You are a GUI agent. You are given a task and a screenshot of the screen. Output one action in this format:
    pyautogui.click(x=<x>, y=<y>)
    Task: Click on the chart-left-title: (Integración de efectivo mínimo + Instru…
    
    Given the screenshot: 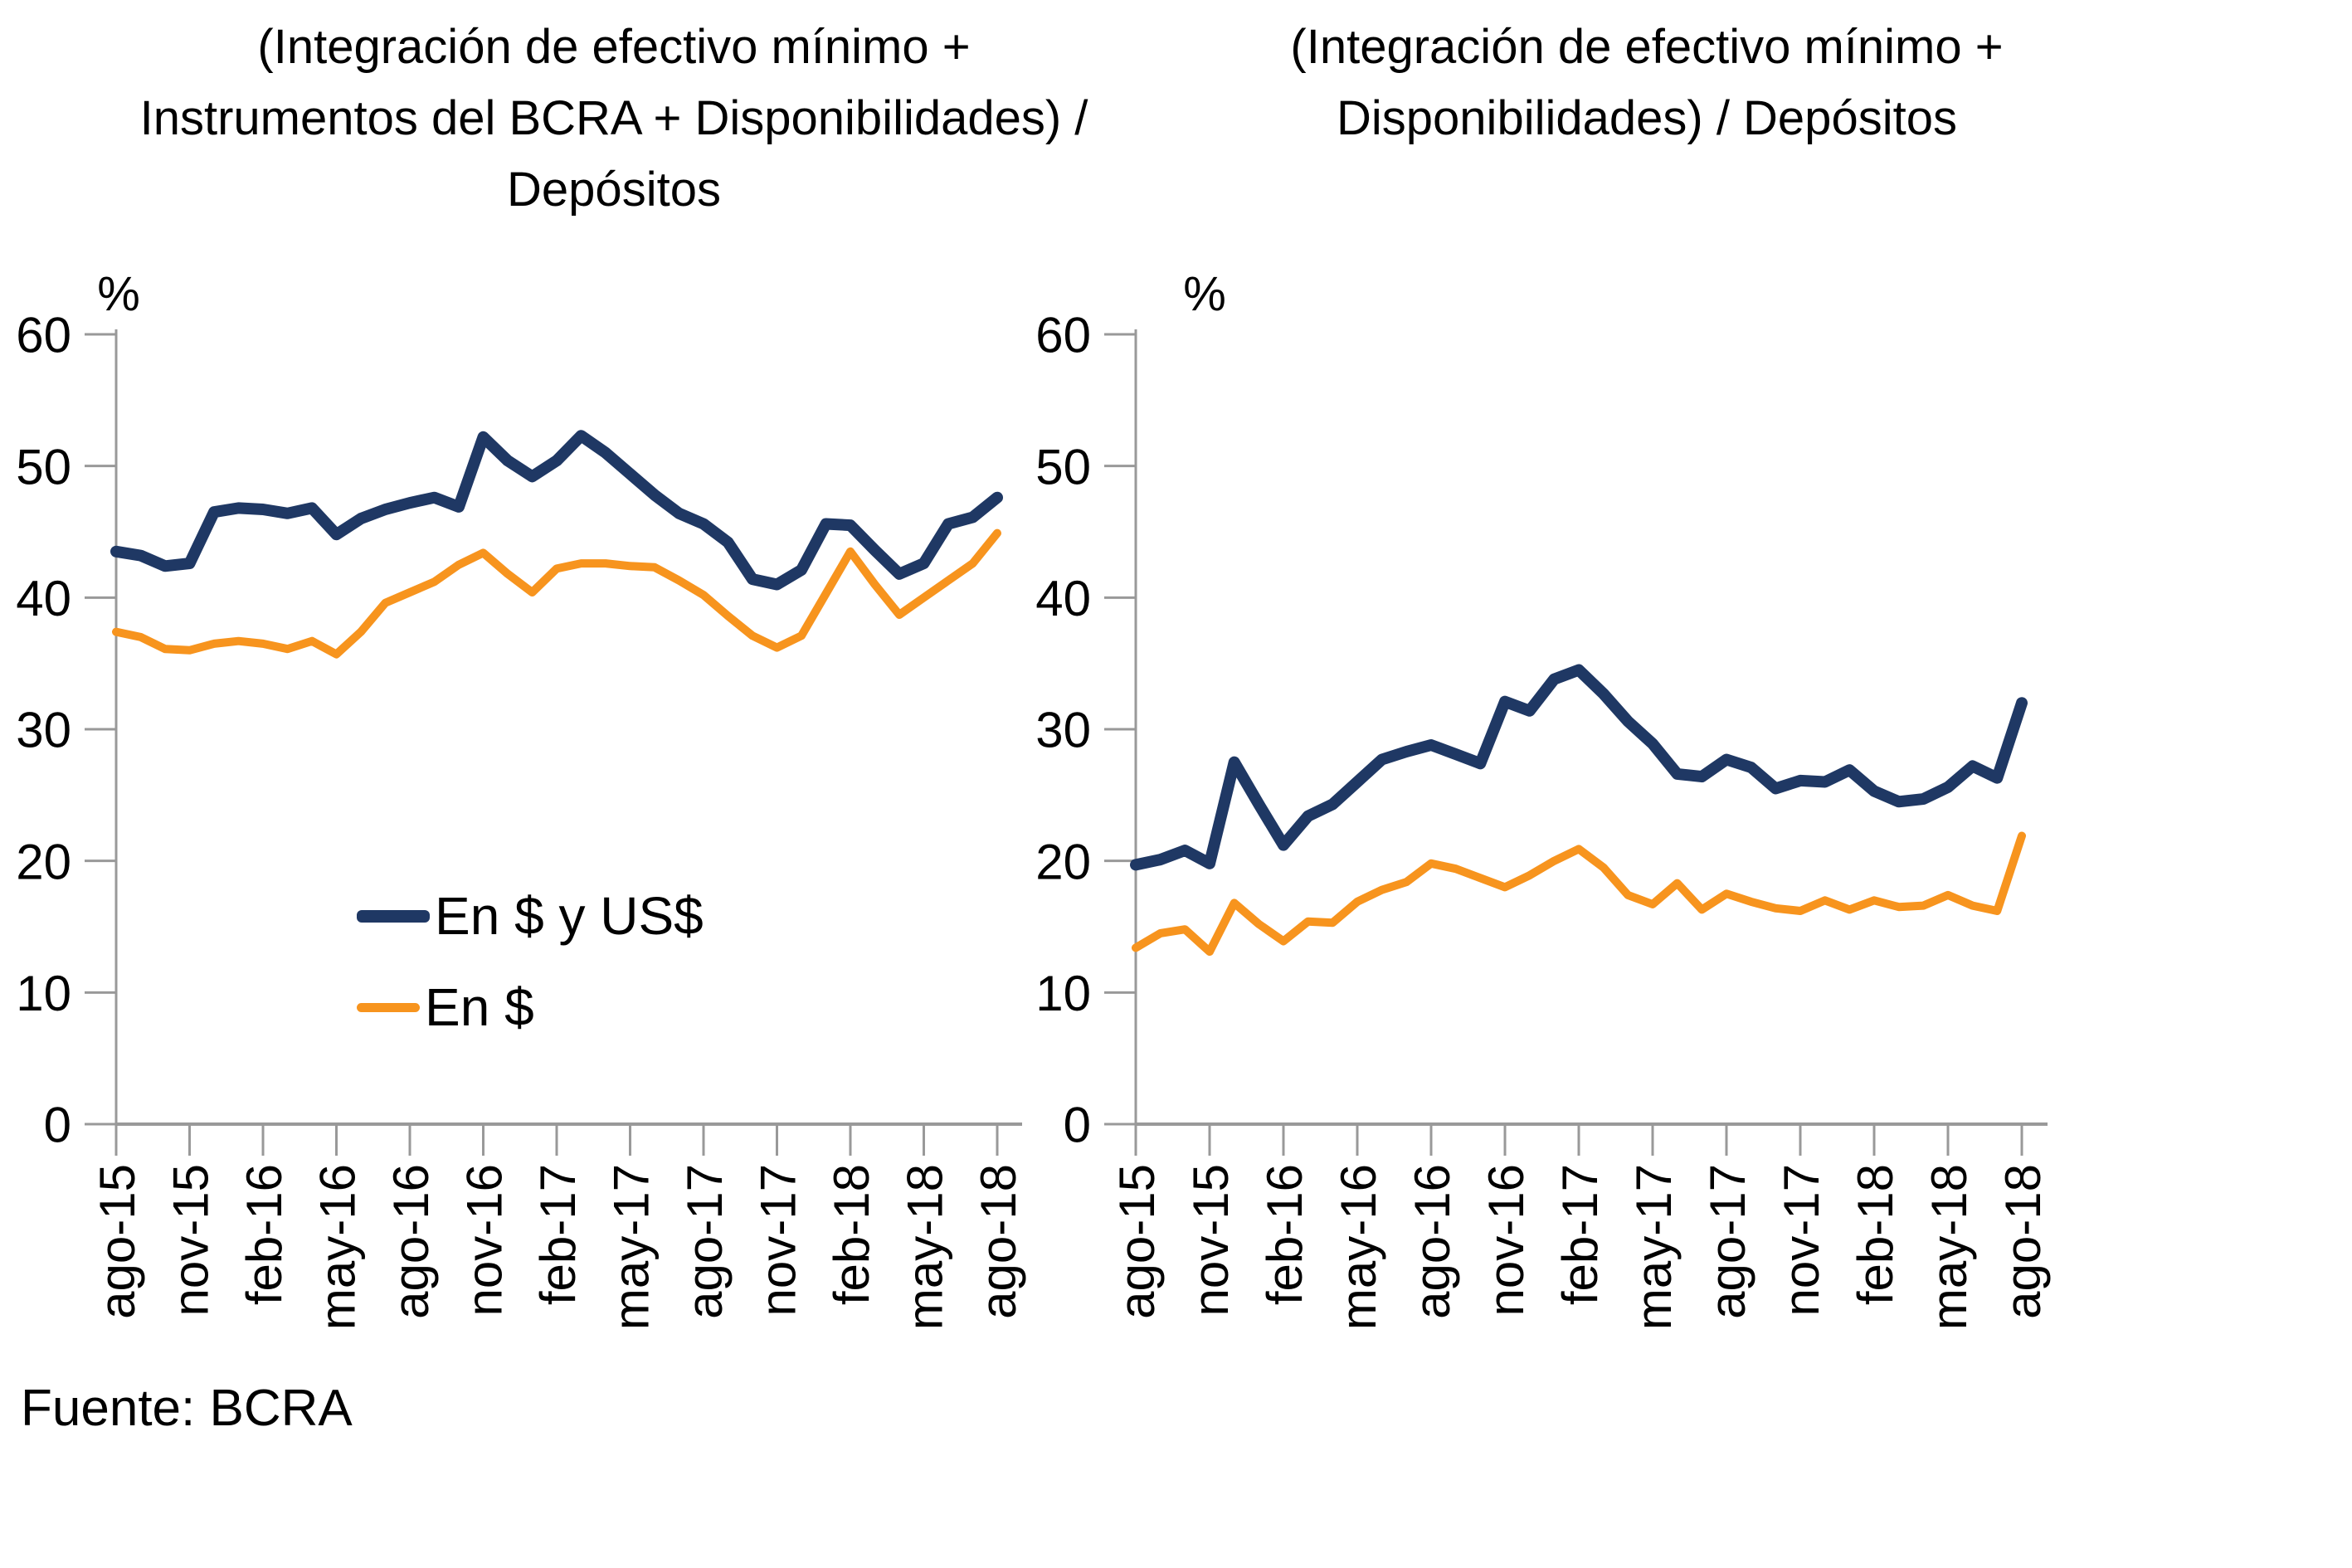 What is the action you would take?
    pyautogui.click(x=613, y=118)
    